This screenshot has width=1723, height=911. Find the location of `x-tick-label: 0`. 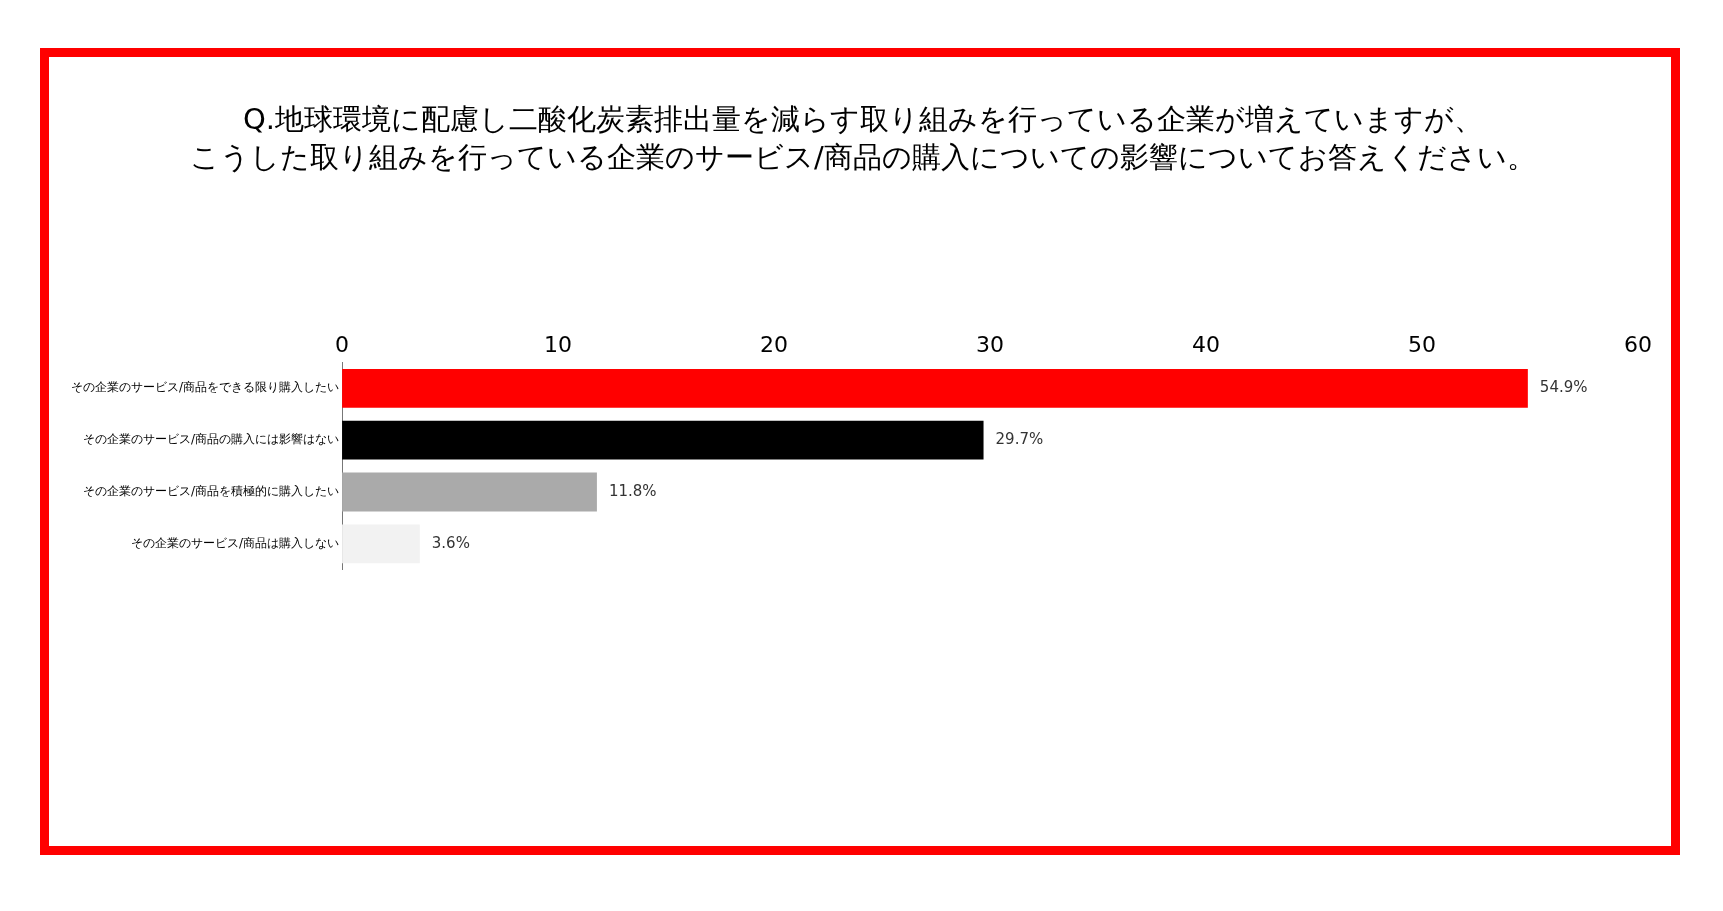

x-tick-label: 0 is located at coordinates (342, 344).